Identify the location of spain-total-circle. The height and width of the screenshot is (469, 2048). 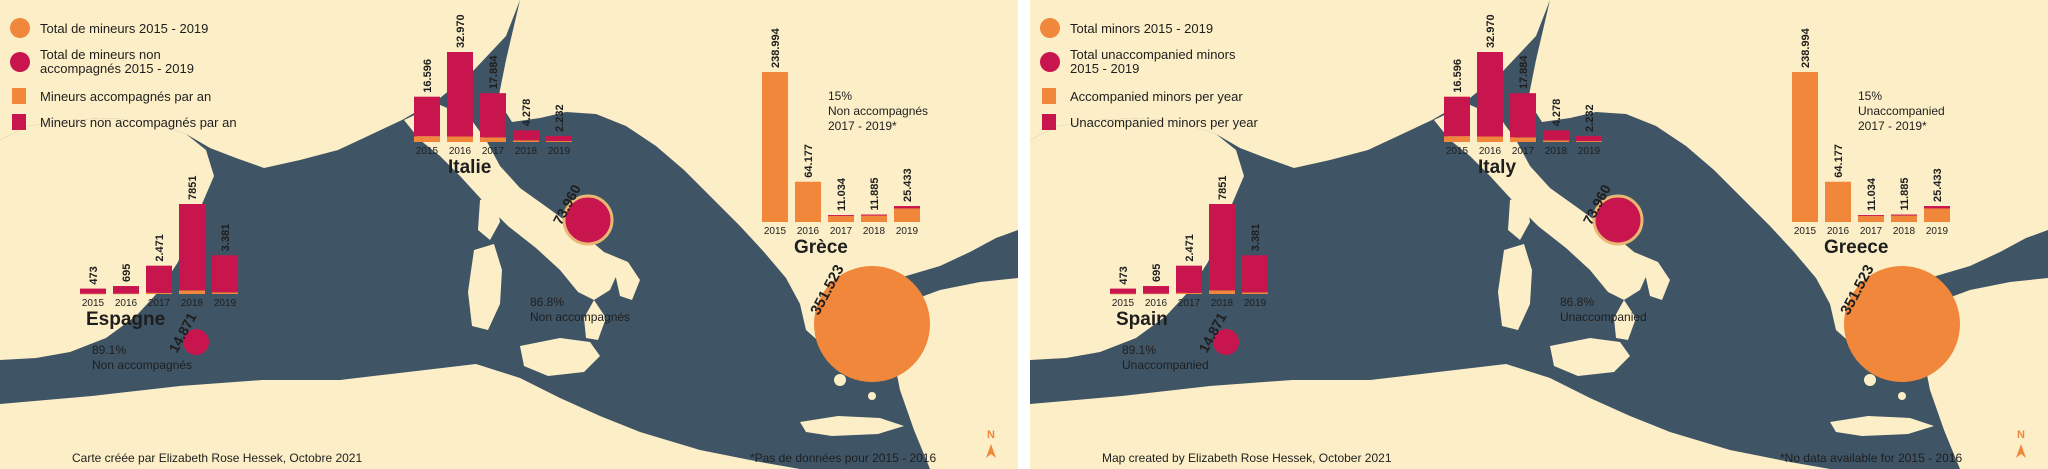
(196, 342).